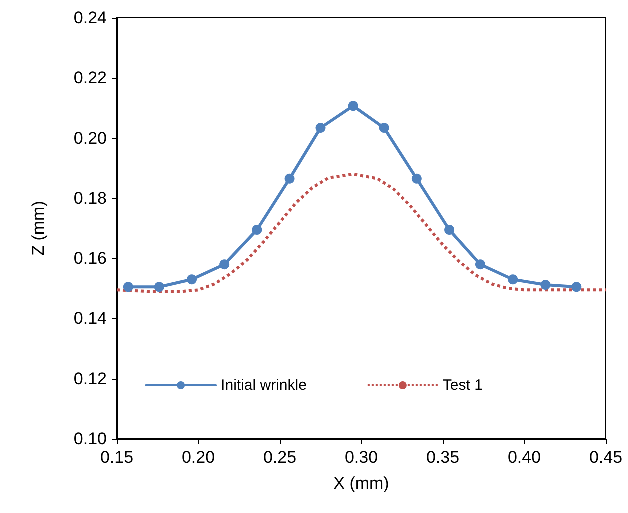 The height and width of the screenshot is (513, 628). What do you see at coordinates (90, 138) in the screenshot?
I see `y-tick-label: 0.20` at bounding box center [90, 138].